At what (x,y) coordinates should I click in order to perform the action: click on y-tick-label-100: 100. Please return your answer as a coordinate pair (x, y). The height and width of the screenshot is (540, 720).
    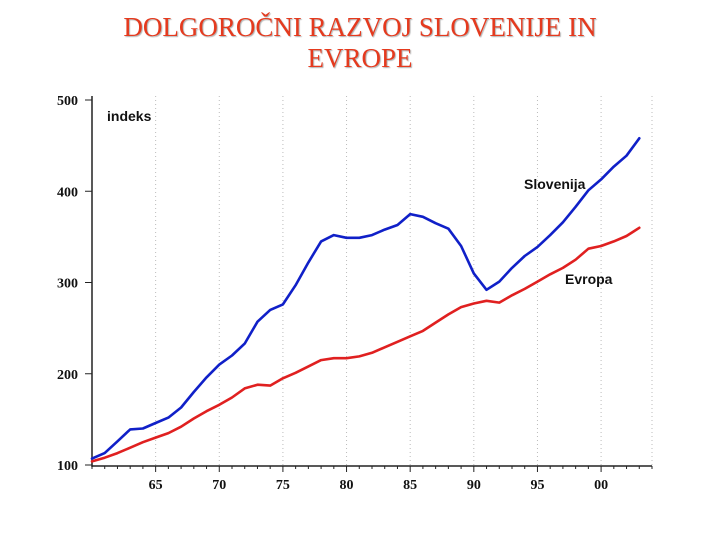
    Looking at the image, I should click on (67, 466).